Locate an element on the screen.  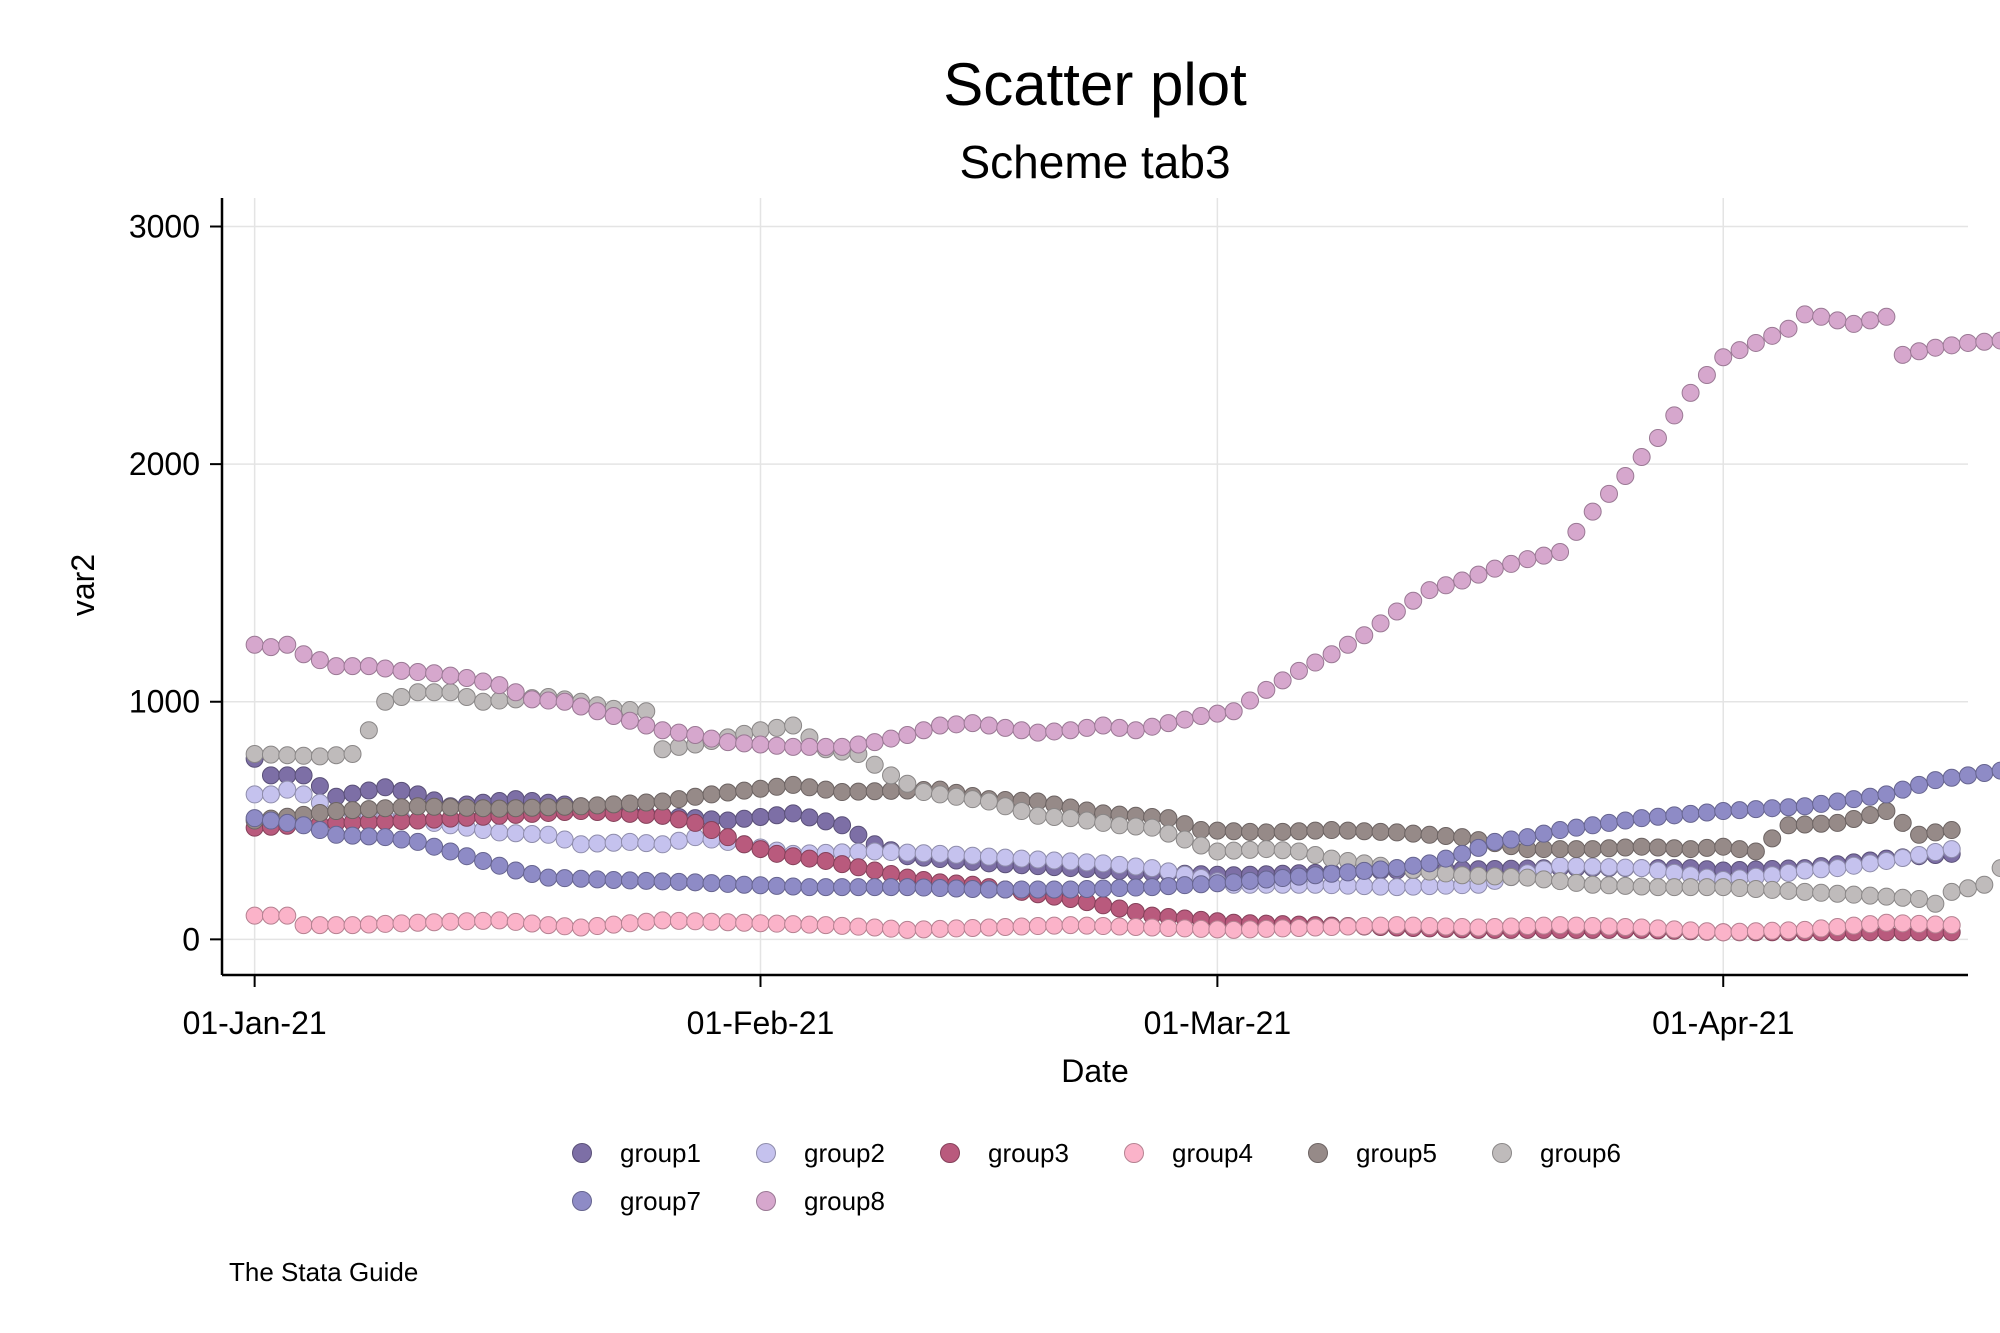
y-tick-label: 2000 is located at coordinates (164, 464).